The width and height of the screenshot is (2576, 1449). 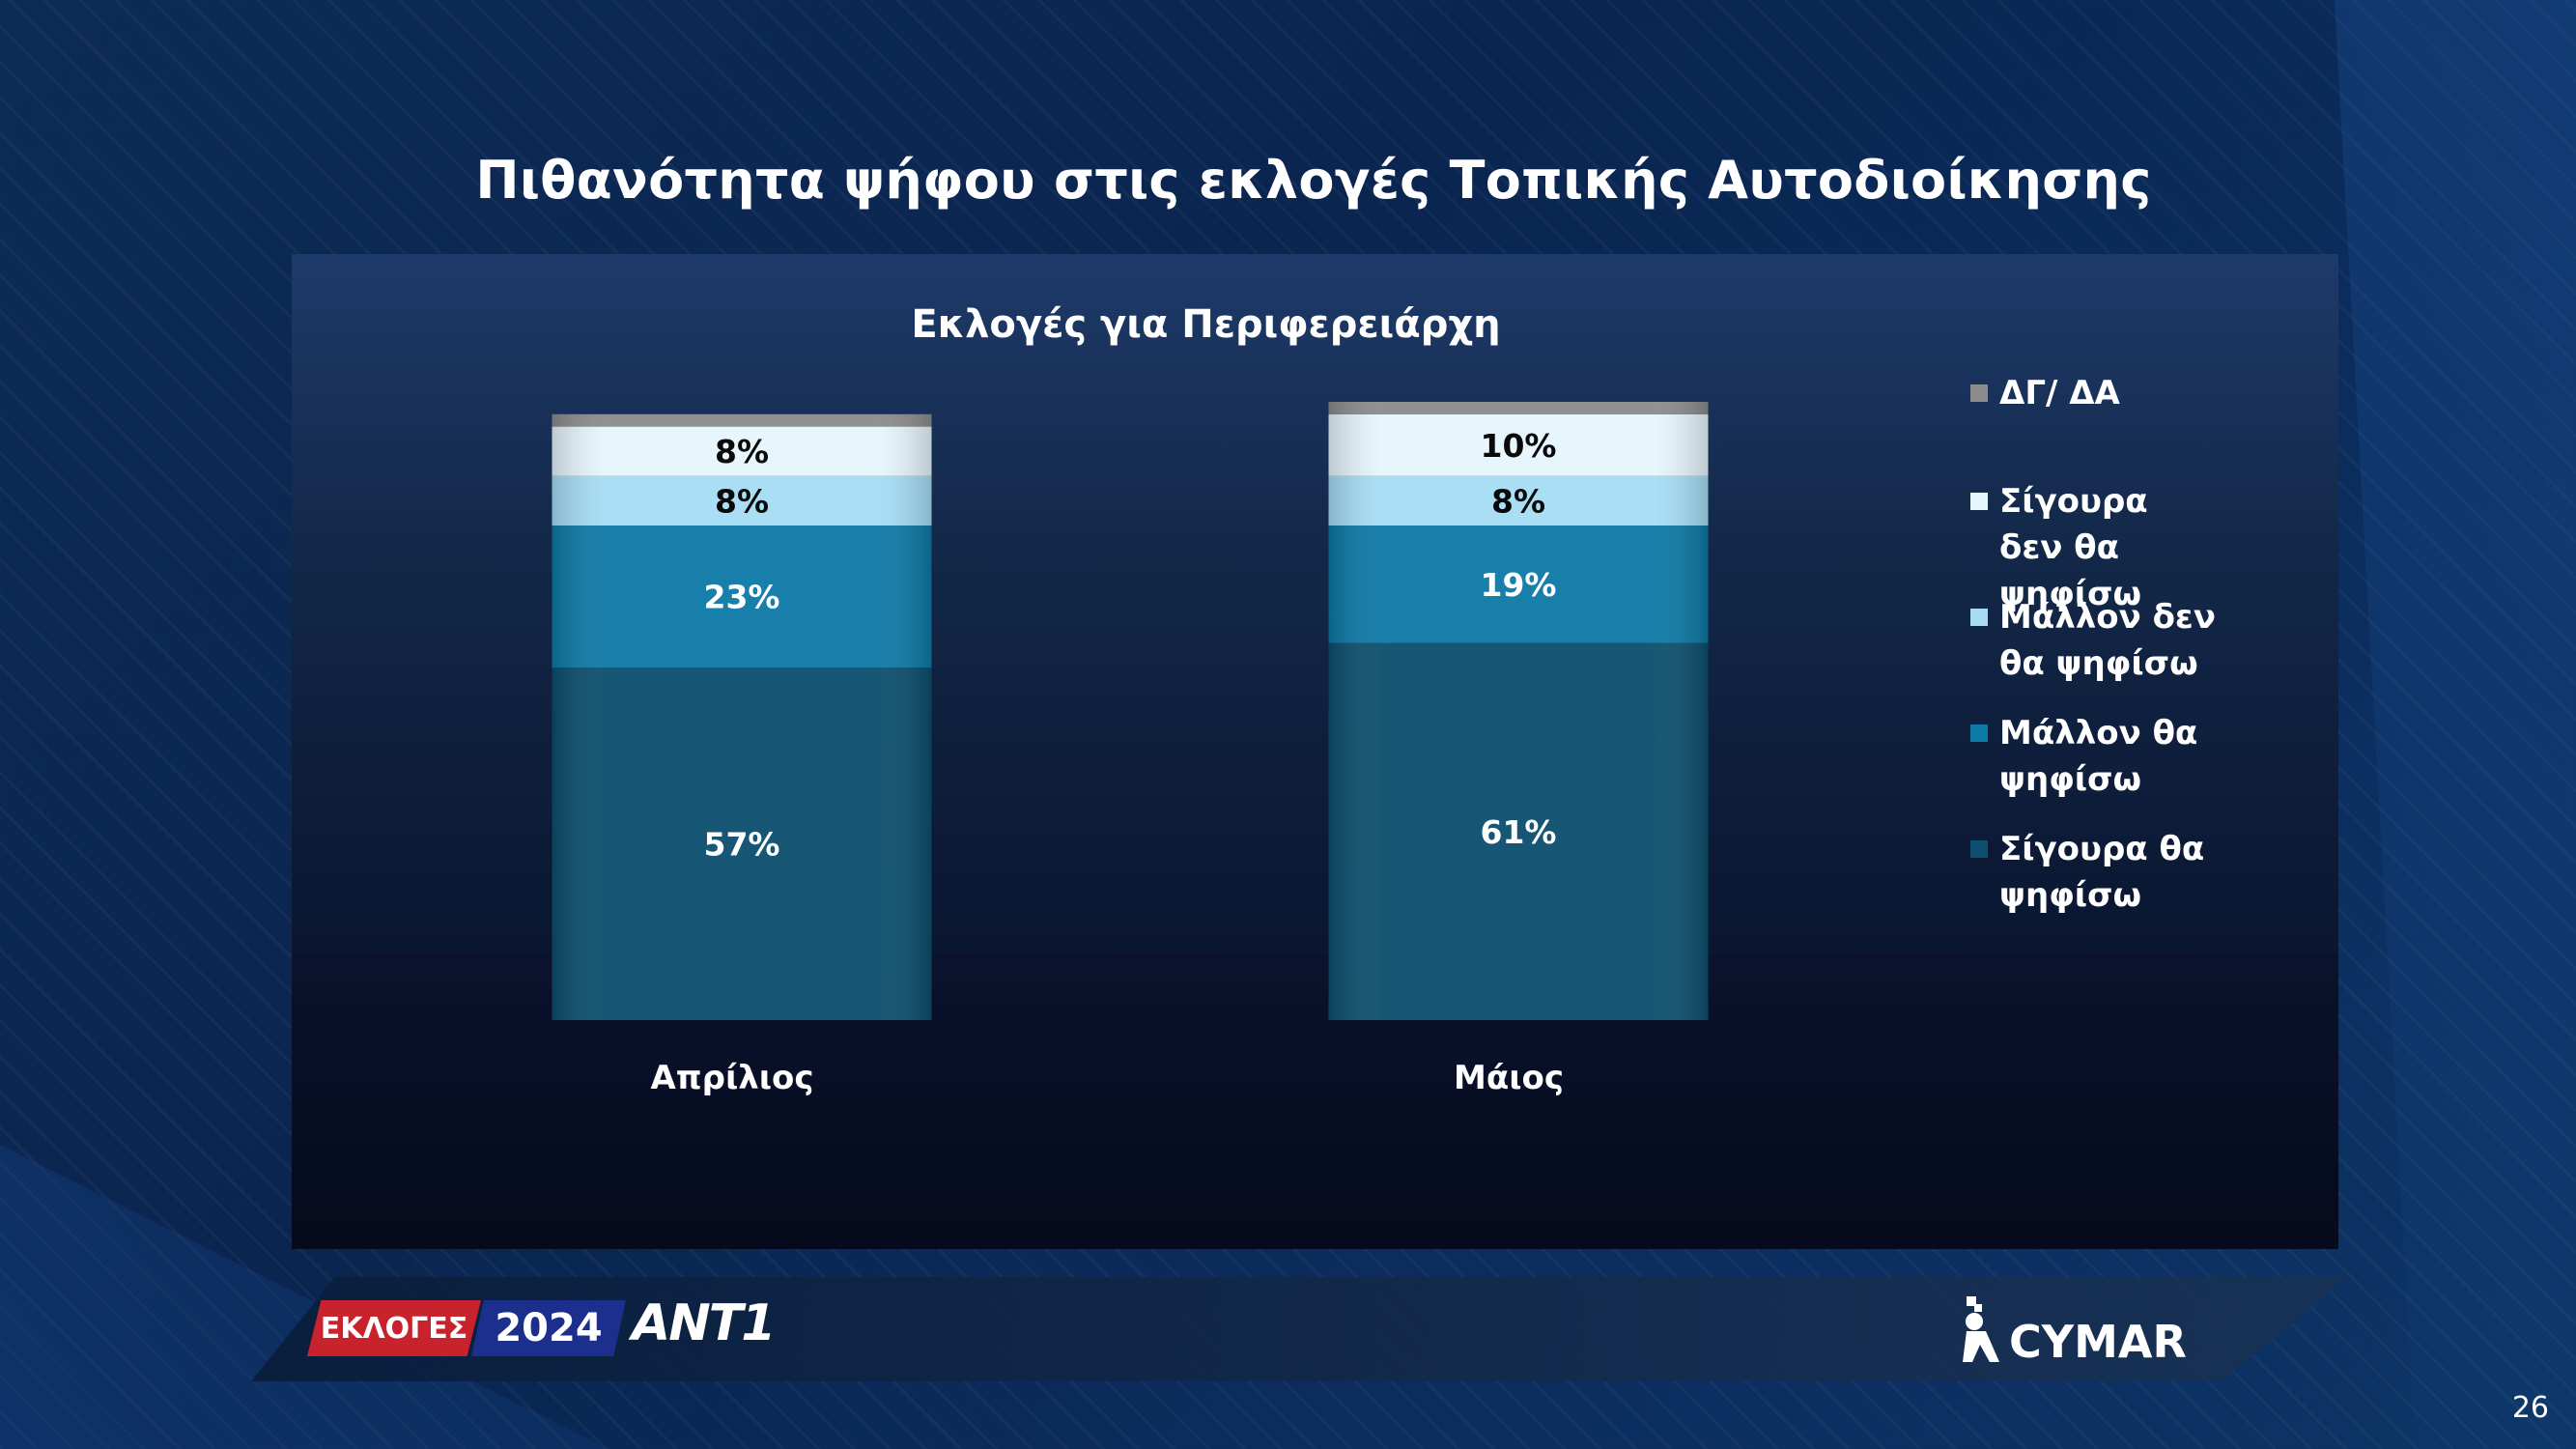 I want to click on legend-label: ΔΓ/ ΔΑ, so click(x=2059, y=393).